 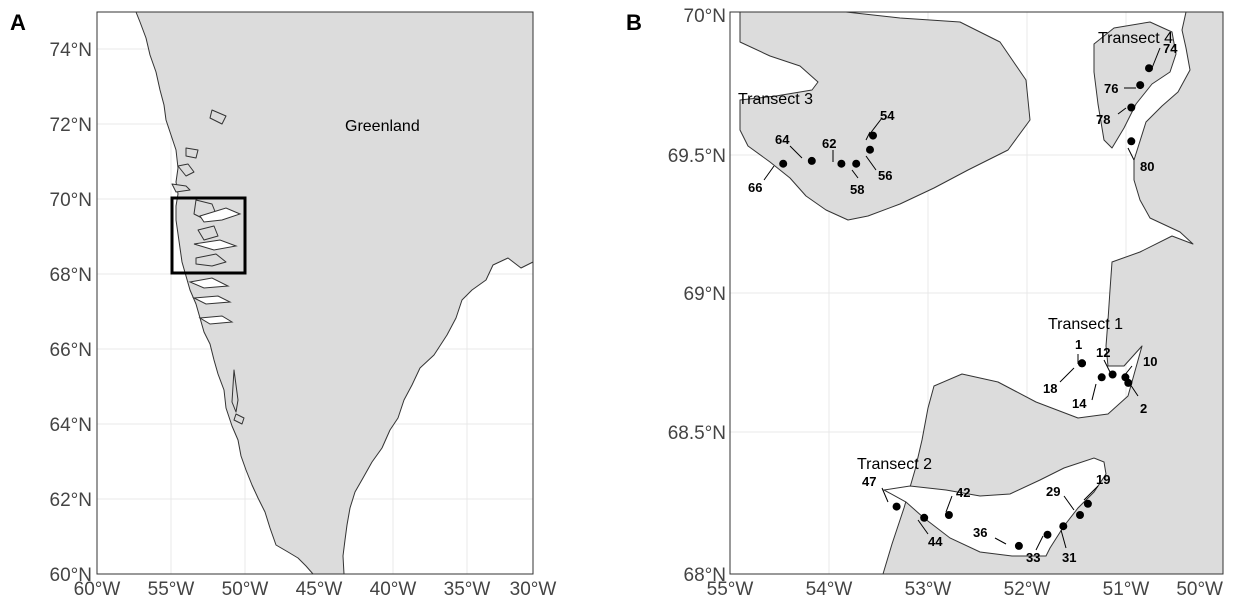 What do you see at coordinates (829, 589) in the screenshot?
I see `lon-label: 54°W` at bounding box center [829, 589].